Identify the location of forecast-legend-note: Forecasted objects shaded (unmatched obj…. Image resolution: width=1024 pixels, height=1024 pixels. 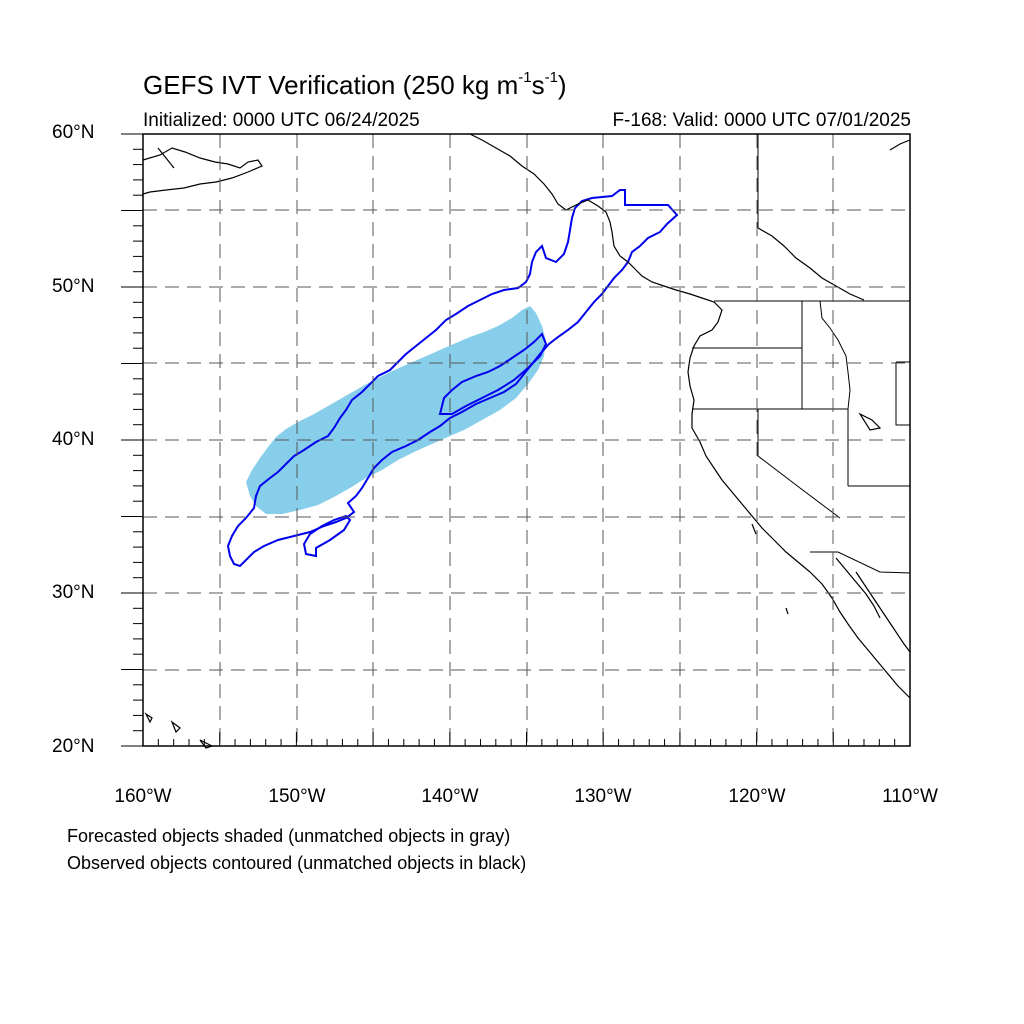
(289, 836).